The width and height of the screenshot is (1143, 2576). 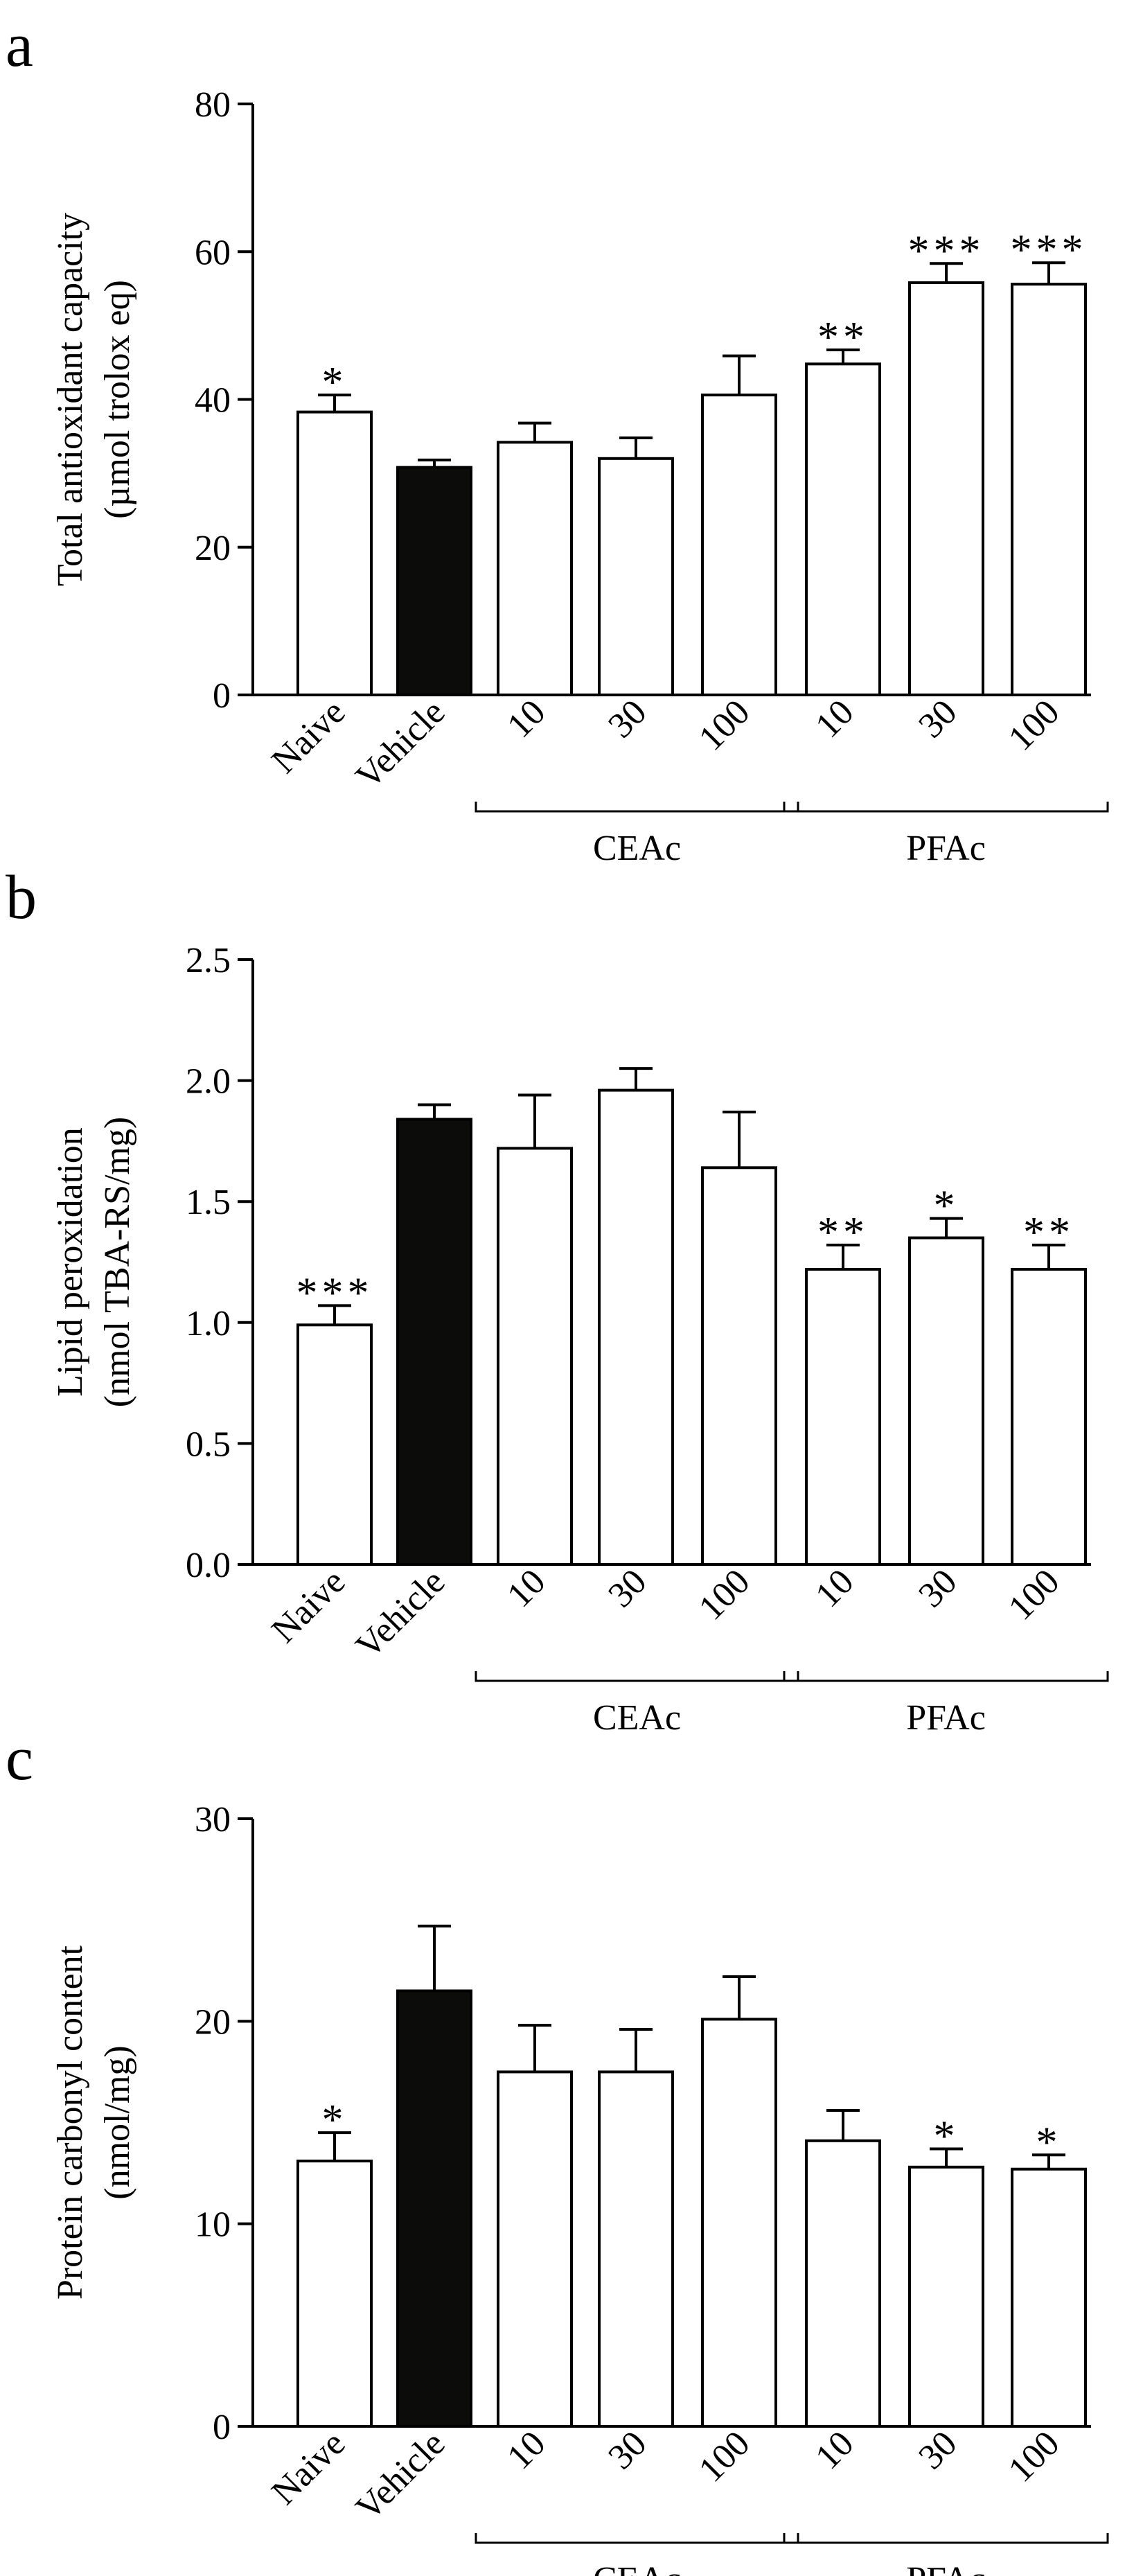 What do you see at coordinates (208, 1444) in the screenshot?
I see `y-tick-label: 0.5` at bounding box center [208, 1444].